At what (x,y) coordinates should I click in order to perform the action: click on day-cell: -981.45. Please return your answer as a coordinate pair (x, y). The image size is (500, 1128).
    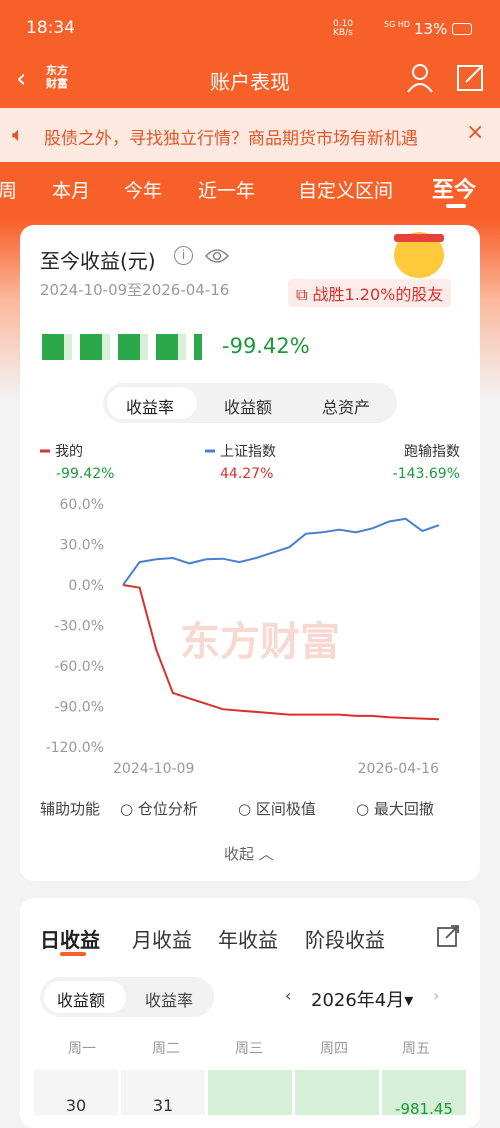
    Looking at the image, I should click on (424, 1094).